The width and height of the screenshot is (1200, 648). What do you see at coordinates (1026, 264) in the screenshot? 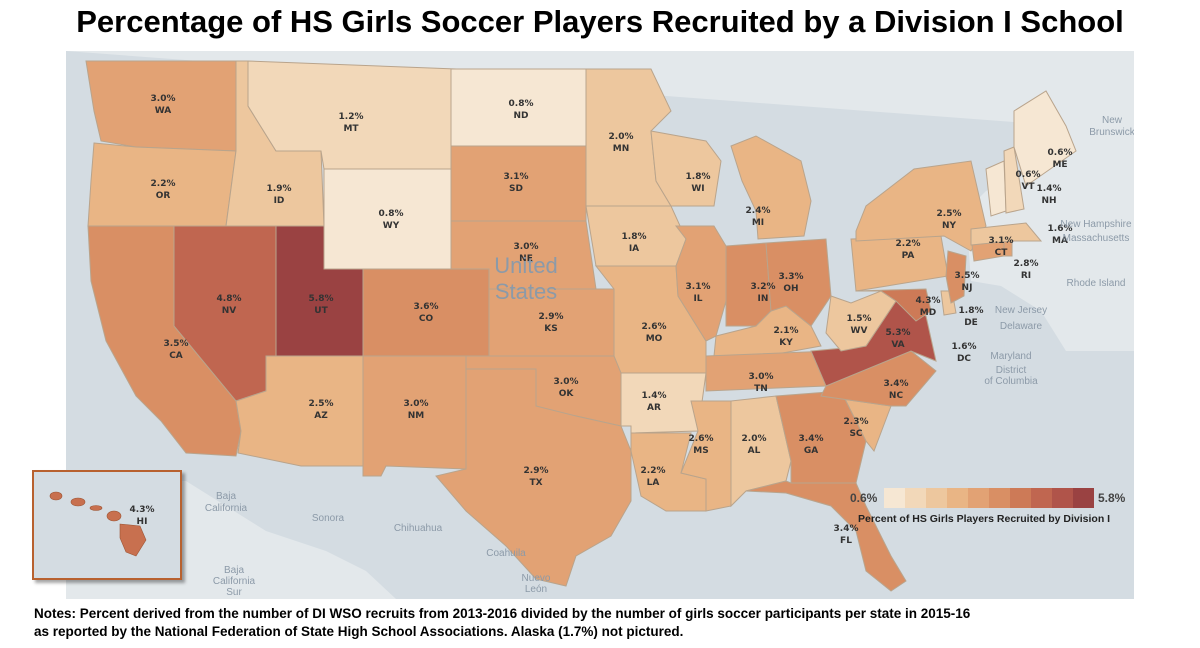
I see `state-value-label-ri: 2.8%` at bounding box center [1026, 264].